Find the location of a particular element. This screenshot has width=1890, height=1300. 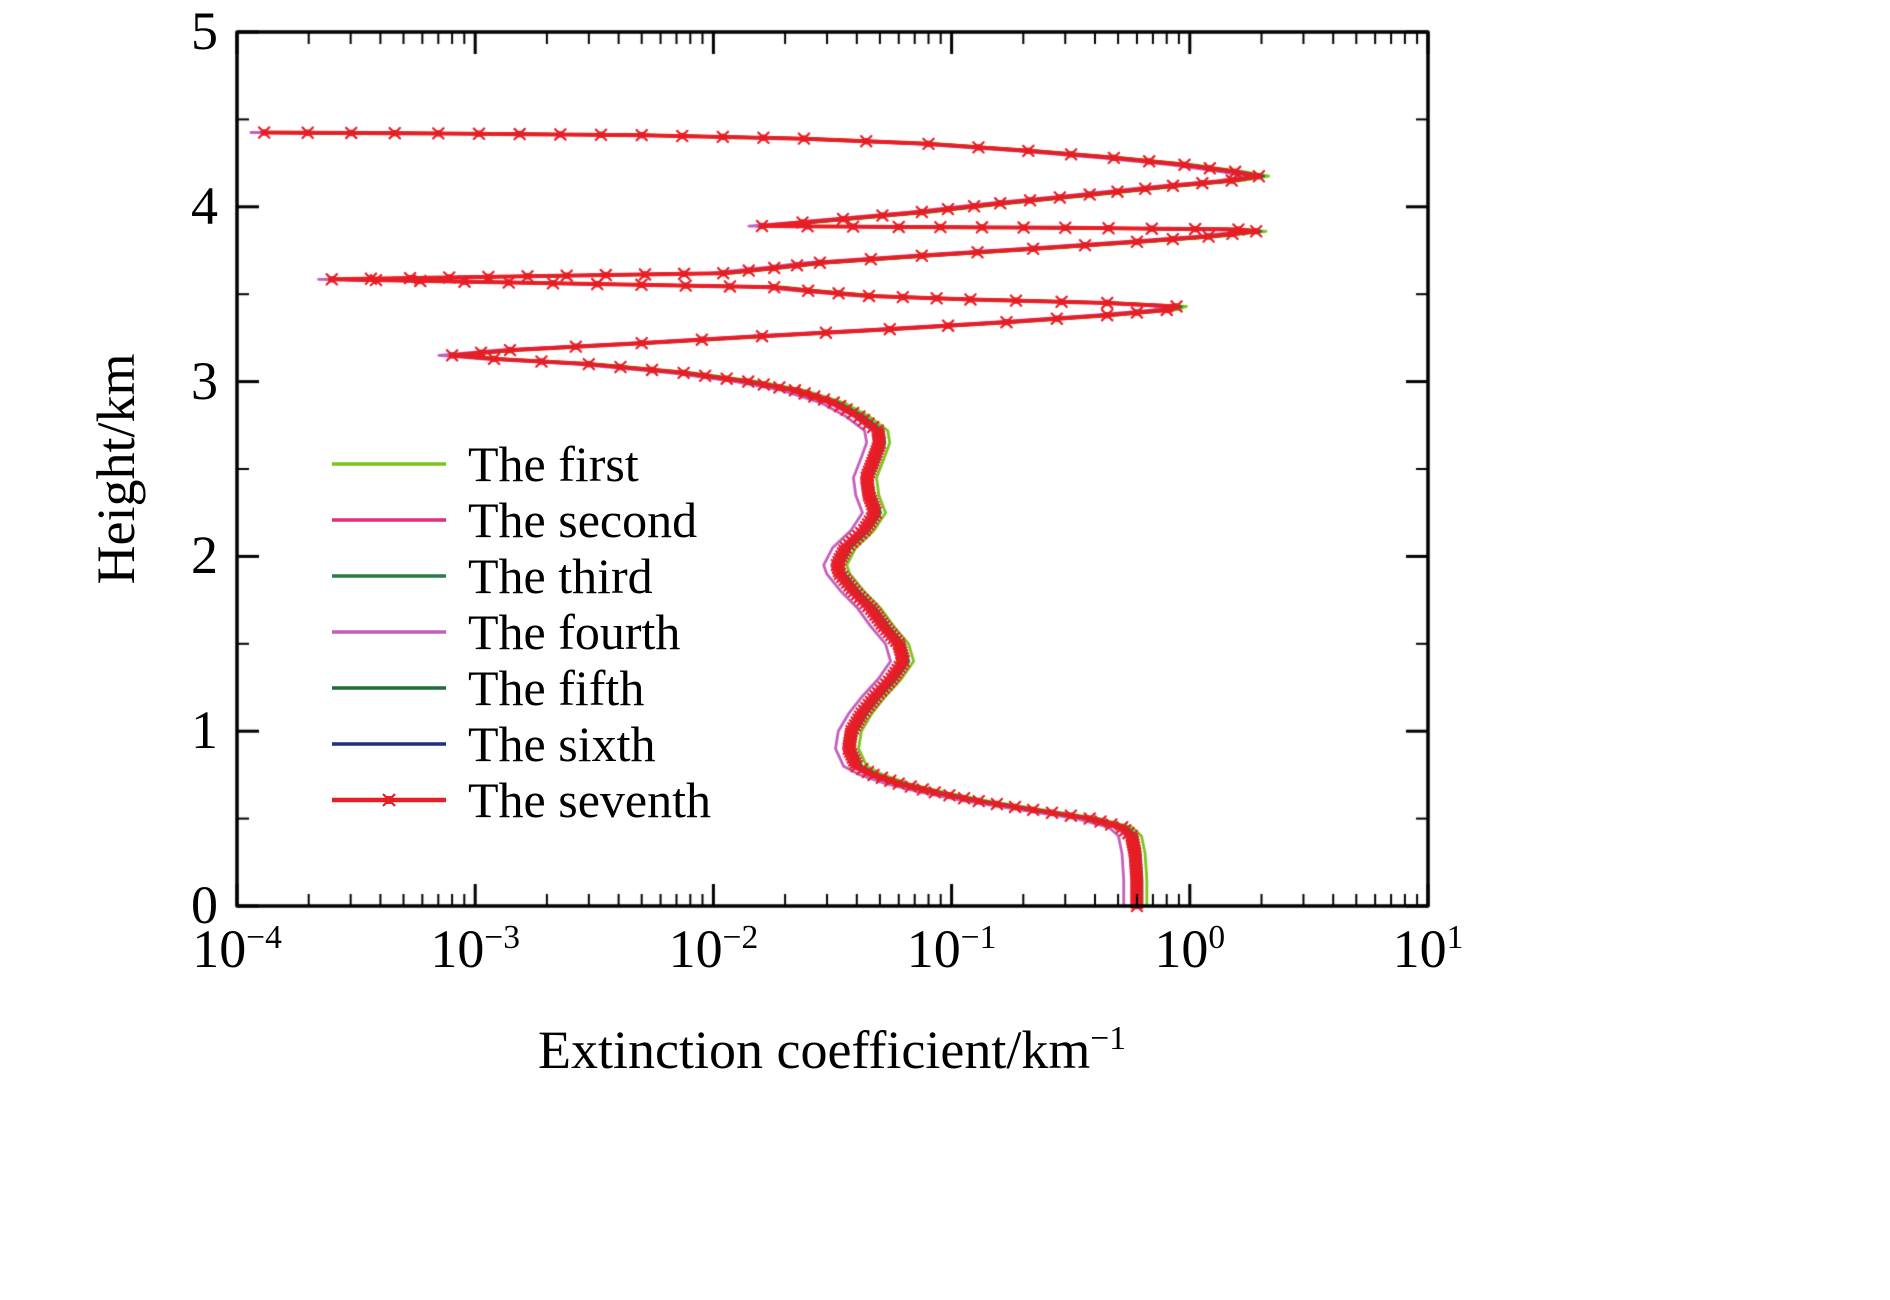

legend-item-5: The fifth is located at coordinates (520, 688).